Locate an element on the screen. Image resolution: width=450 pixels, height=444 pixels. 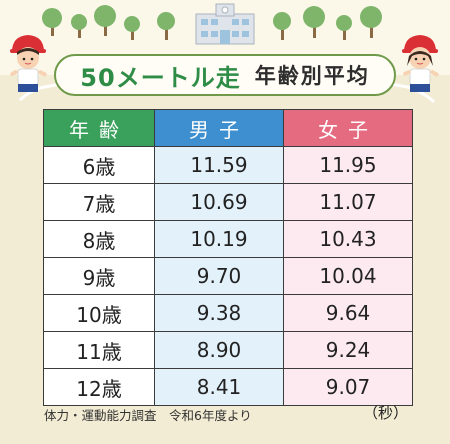
girls-cell: 10.43 is located at coordinates (348, 239).